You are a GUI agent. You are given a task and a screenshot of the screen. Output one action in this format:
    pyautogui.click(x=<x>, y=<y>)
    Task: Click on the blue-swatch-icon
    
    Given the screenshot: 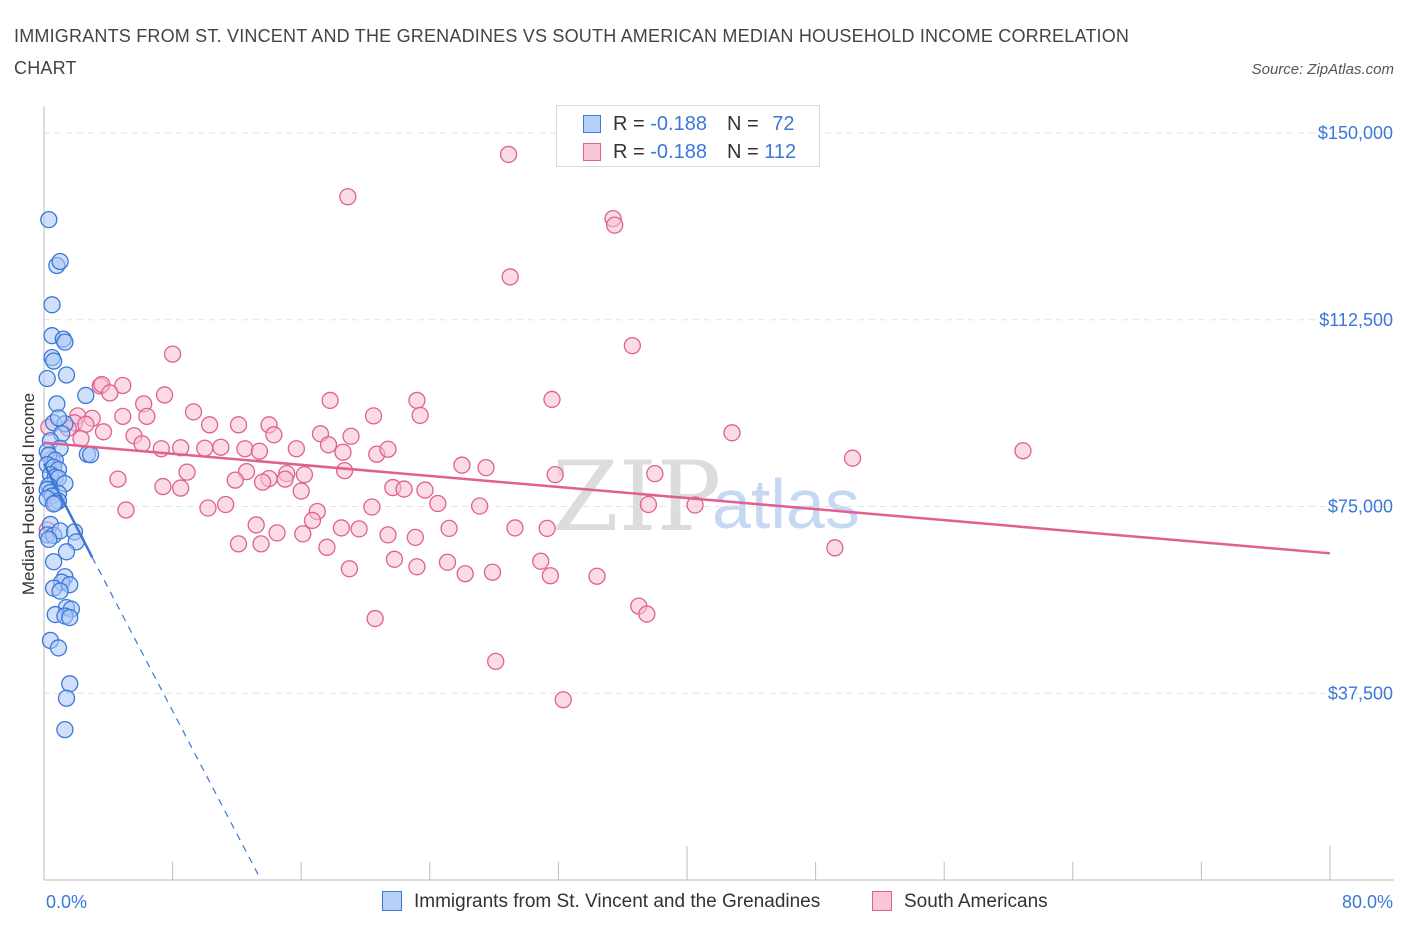 What is the action you would take?
    pyautogui.click(x=592, y=124)
    